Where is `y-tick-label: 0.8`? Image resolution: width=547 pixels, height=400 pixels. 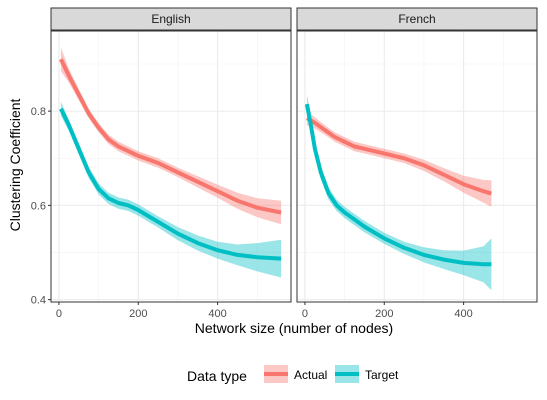 y-tick-label: 0.8 is located at coordinates (38, 112).